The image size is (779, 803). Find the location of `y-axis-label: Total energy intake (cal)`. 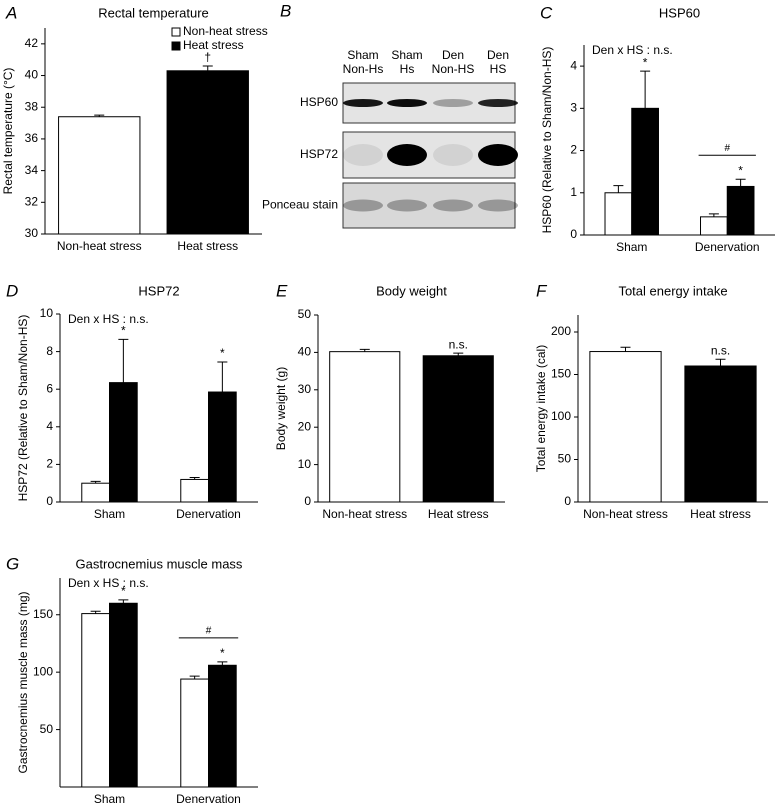

y-axis-label: Total energy intake (cal) is located at coordinates (541, 408).